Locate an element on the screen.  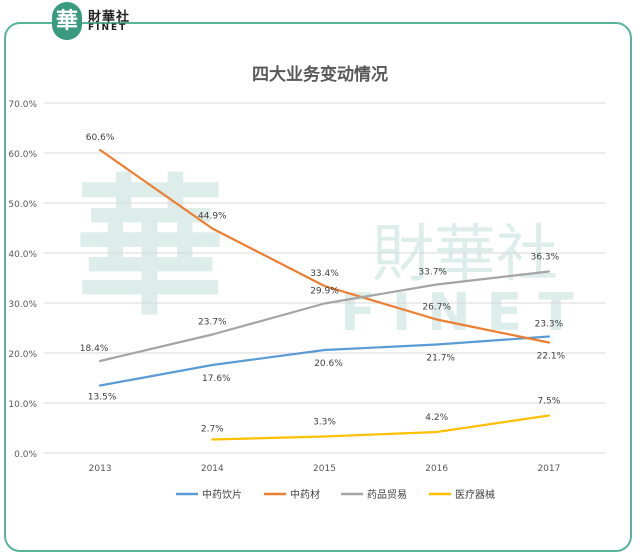
watermark-mark: 華 is located at coordinates (150, 248).